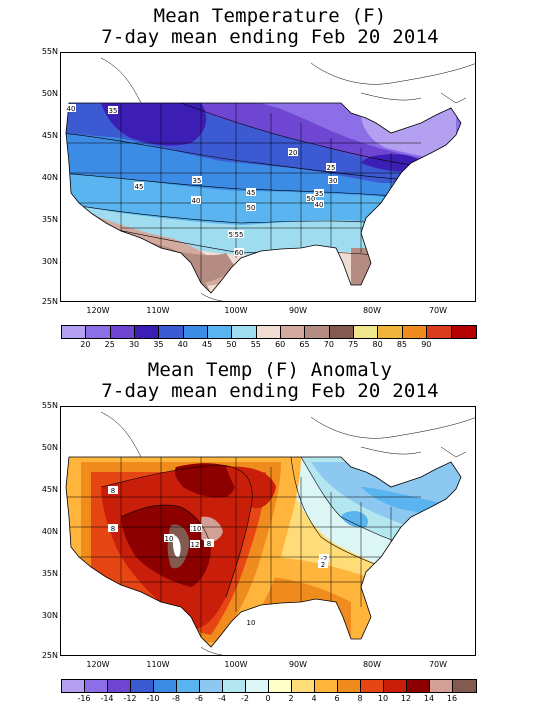 This screenshot has height=709, width=540. I want to click on colorbar-label: 90, so click(426, 344).